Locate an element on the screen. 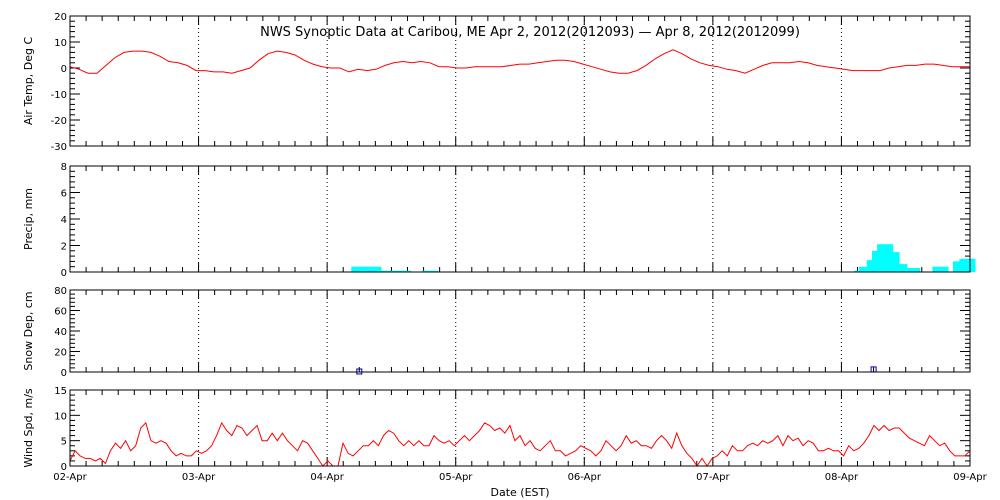 The height and width of the screenshot is (500, 1000). x-tick-label: 06-Apr is located at coordinates (585, 477).